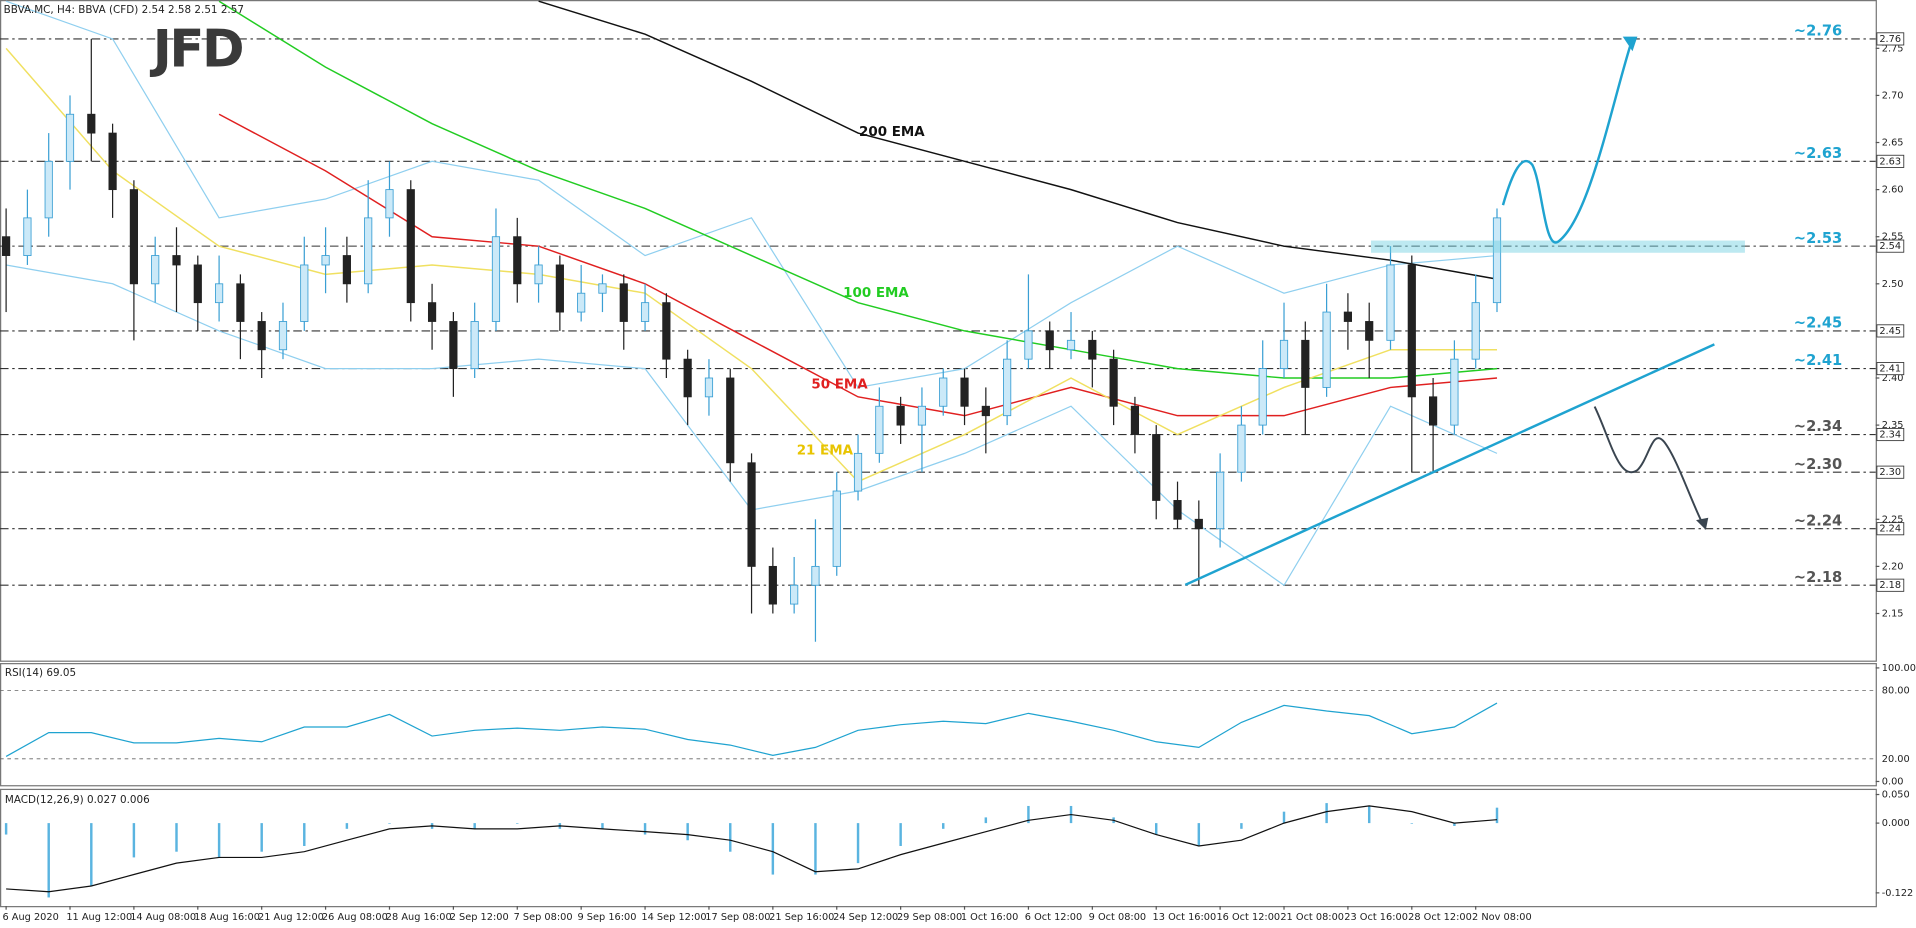 The width and height of the screenshot is (1916, 928). I want to click on x-tick-label: 1 Oct 16:00, so click(989, 917).